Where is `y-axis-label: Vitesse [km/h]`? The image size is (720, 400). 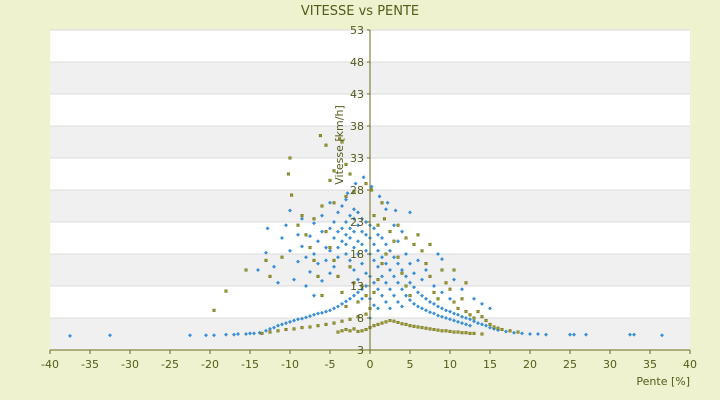
y-axis-label: Vitesse [km/h] is located at coordinates (339, 145).